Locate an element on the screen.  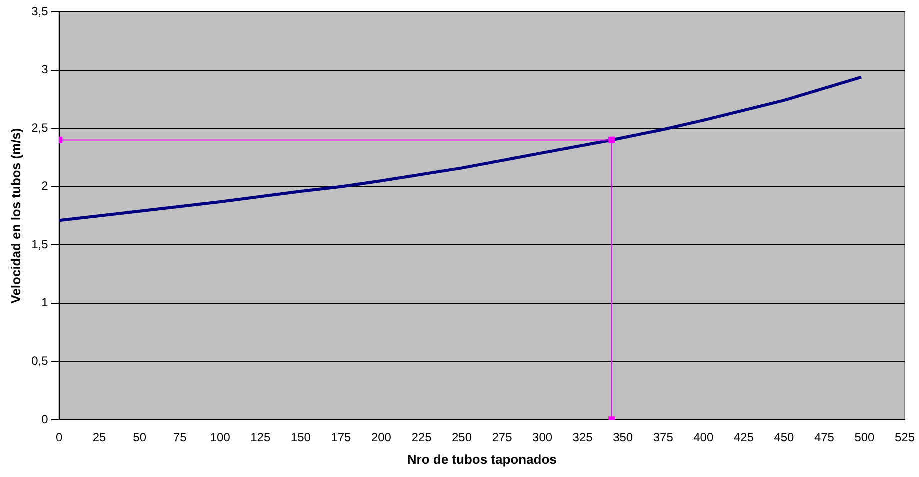
x-tick-label: 275 is located at coordinates (502, 437).